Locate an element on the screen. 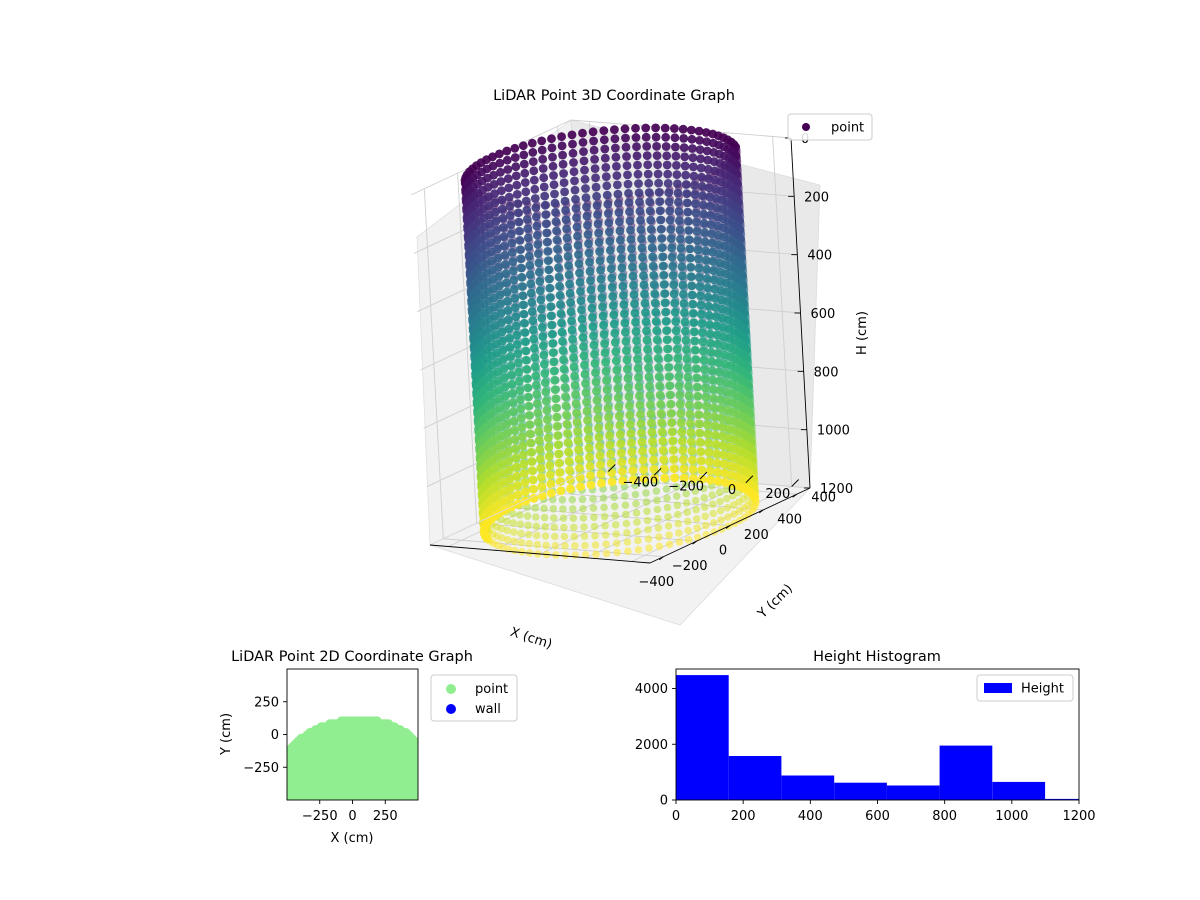 This screenshot has width=1200, height=900. histogram-title: Height Histogram is located at coordinates (877, 657).